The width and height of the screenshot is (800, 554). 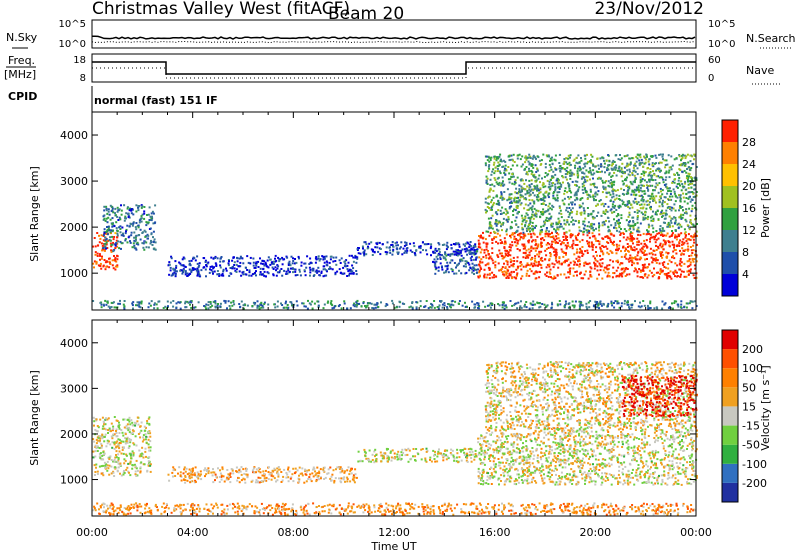 I want to click on y-tick-label: 1000, so click(x=74, y=273).